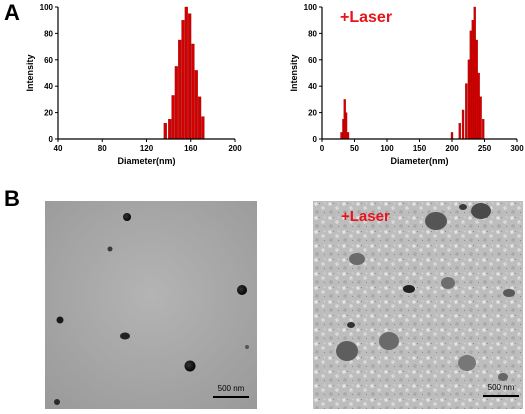  I want to click on x-tick-label: 40, so click(58, 148).